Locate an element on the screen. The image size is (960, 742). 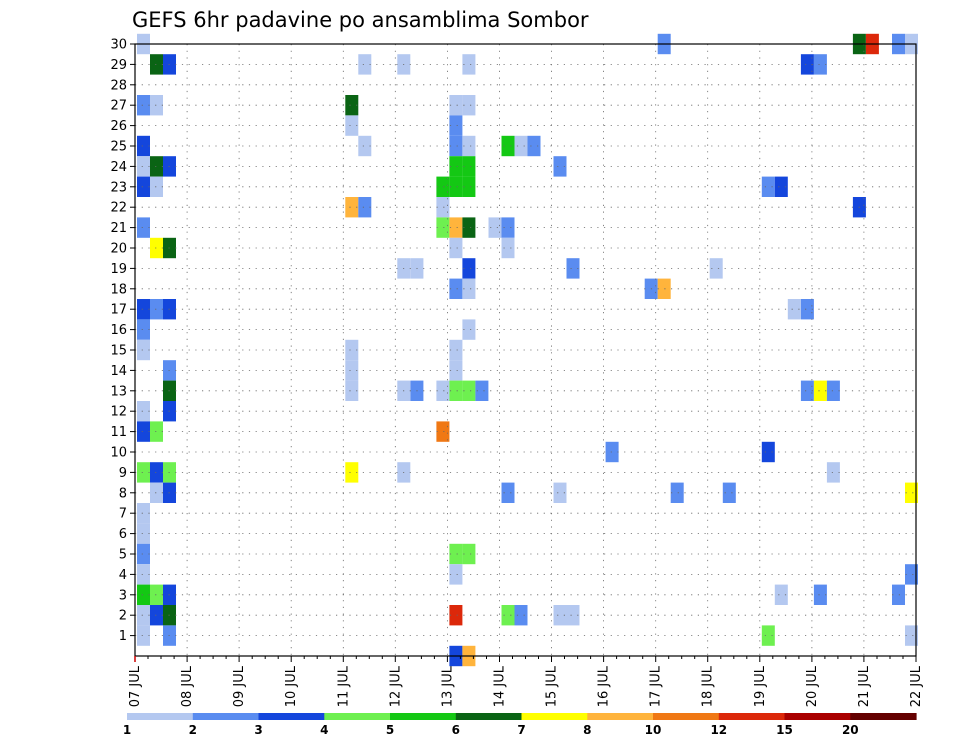
x-tick-label: 20 JUL is located at coordinates (812, 686).